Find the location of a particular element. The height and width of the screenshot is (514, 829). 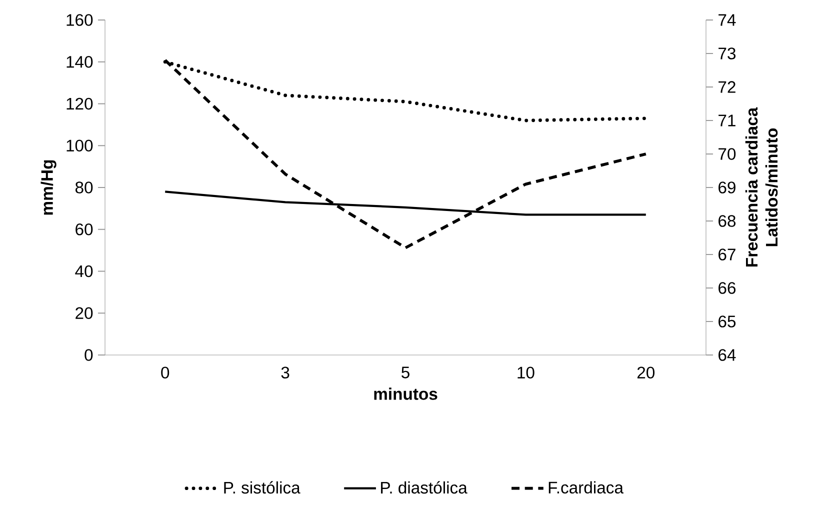

x-tick-label: 5 is located at coordinates (406, 372).